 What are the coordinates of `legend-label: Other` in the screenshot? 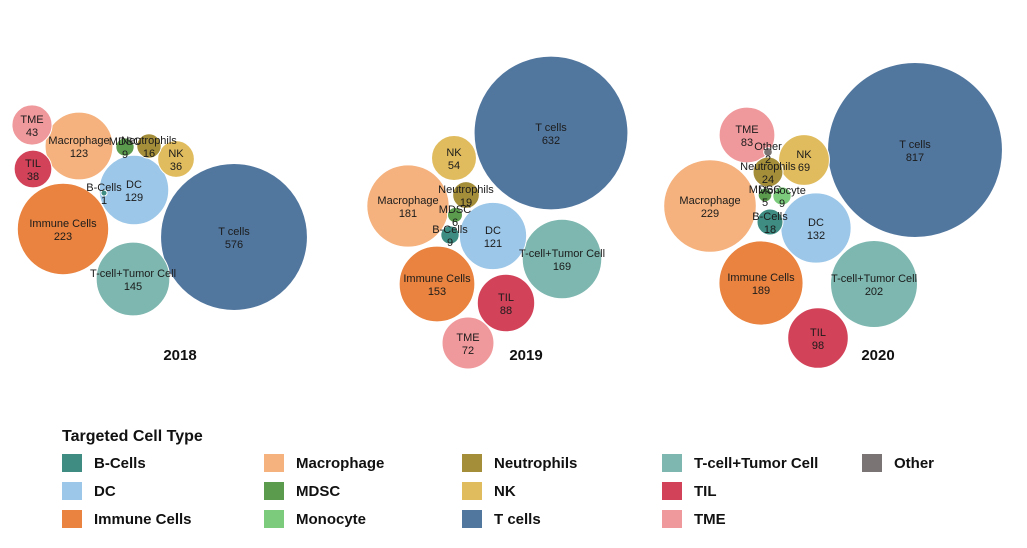 It's located at (914, 463).